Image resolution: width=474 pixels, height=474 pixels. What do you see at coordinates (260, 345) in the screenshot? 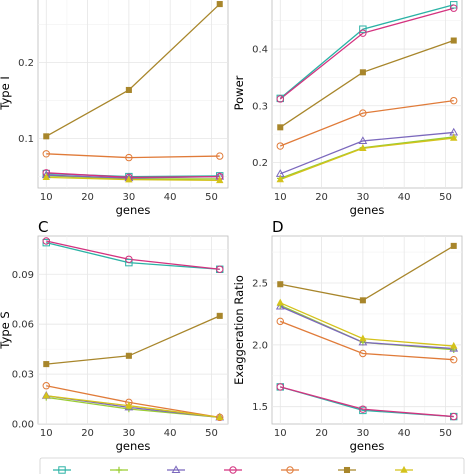
I see `y-tick-label: 2.0` at bounding box center [260, 345].